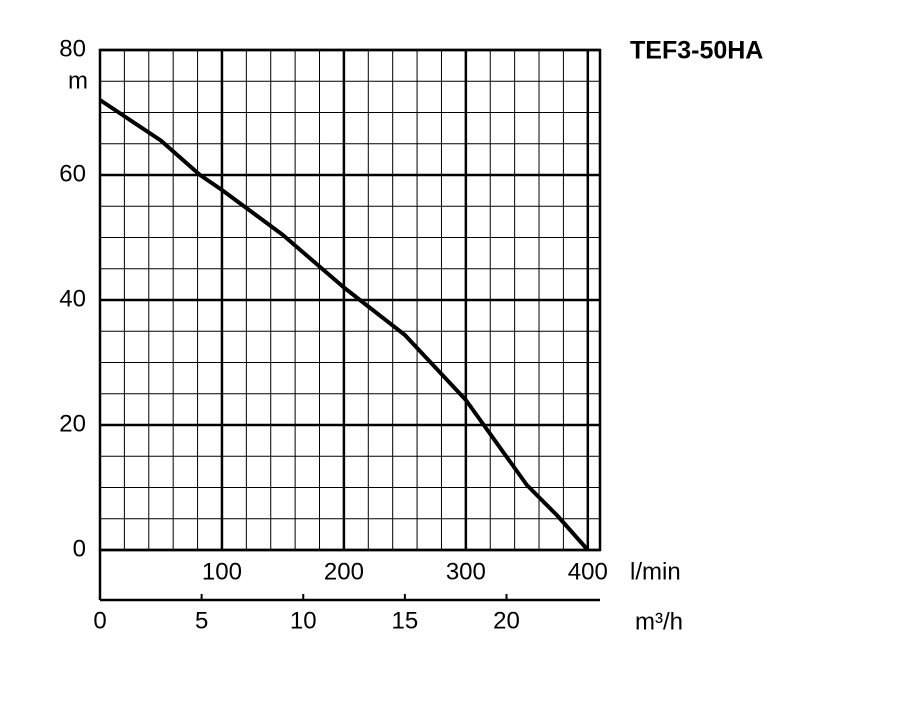  What do you see at coordinates (79, 548) in the screenshot?
I see `y-tick-label: 0` at bounding box center [79, 548].